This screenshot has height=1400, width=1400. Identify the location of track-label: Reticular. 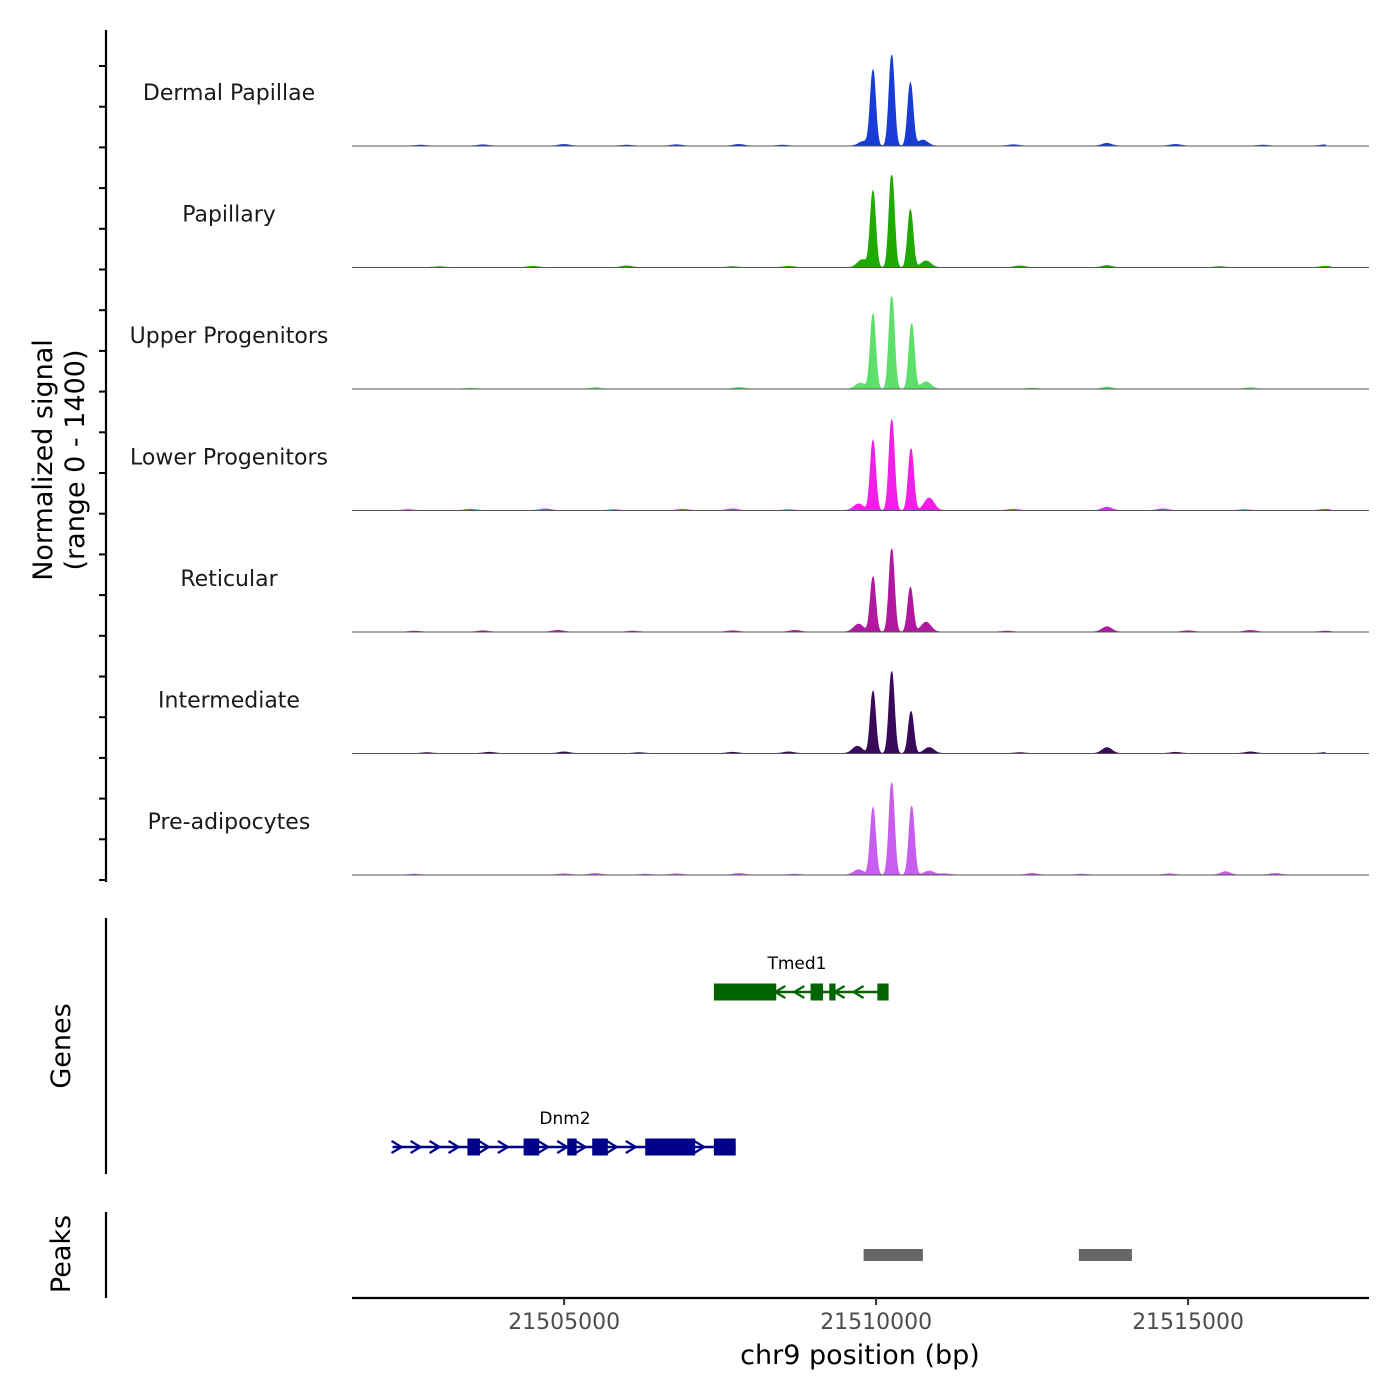
(229, 579).